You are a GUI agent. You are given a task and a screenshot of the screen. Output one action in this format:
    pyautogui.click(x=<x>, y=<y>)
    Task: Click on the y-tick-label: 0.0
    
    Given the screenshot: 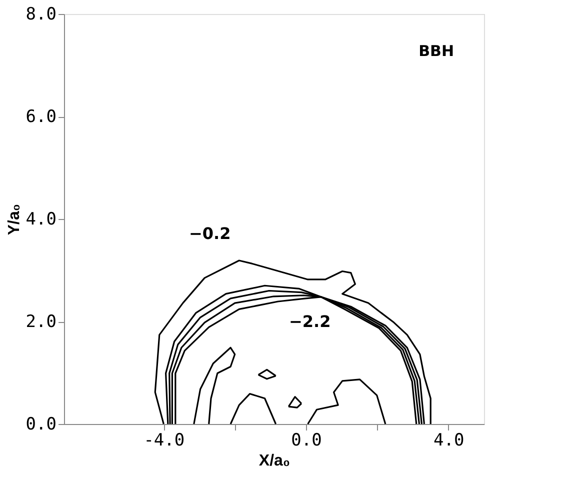 What is the action you would take?
    pyautogui.click(x=41, y=424)
    